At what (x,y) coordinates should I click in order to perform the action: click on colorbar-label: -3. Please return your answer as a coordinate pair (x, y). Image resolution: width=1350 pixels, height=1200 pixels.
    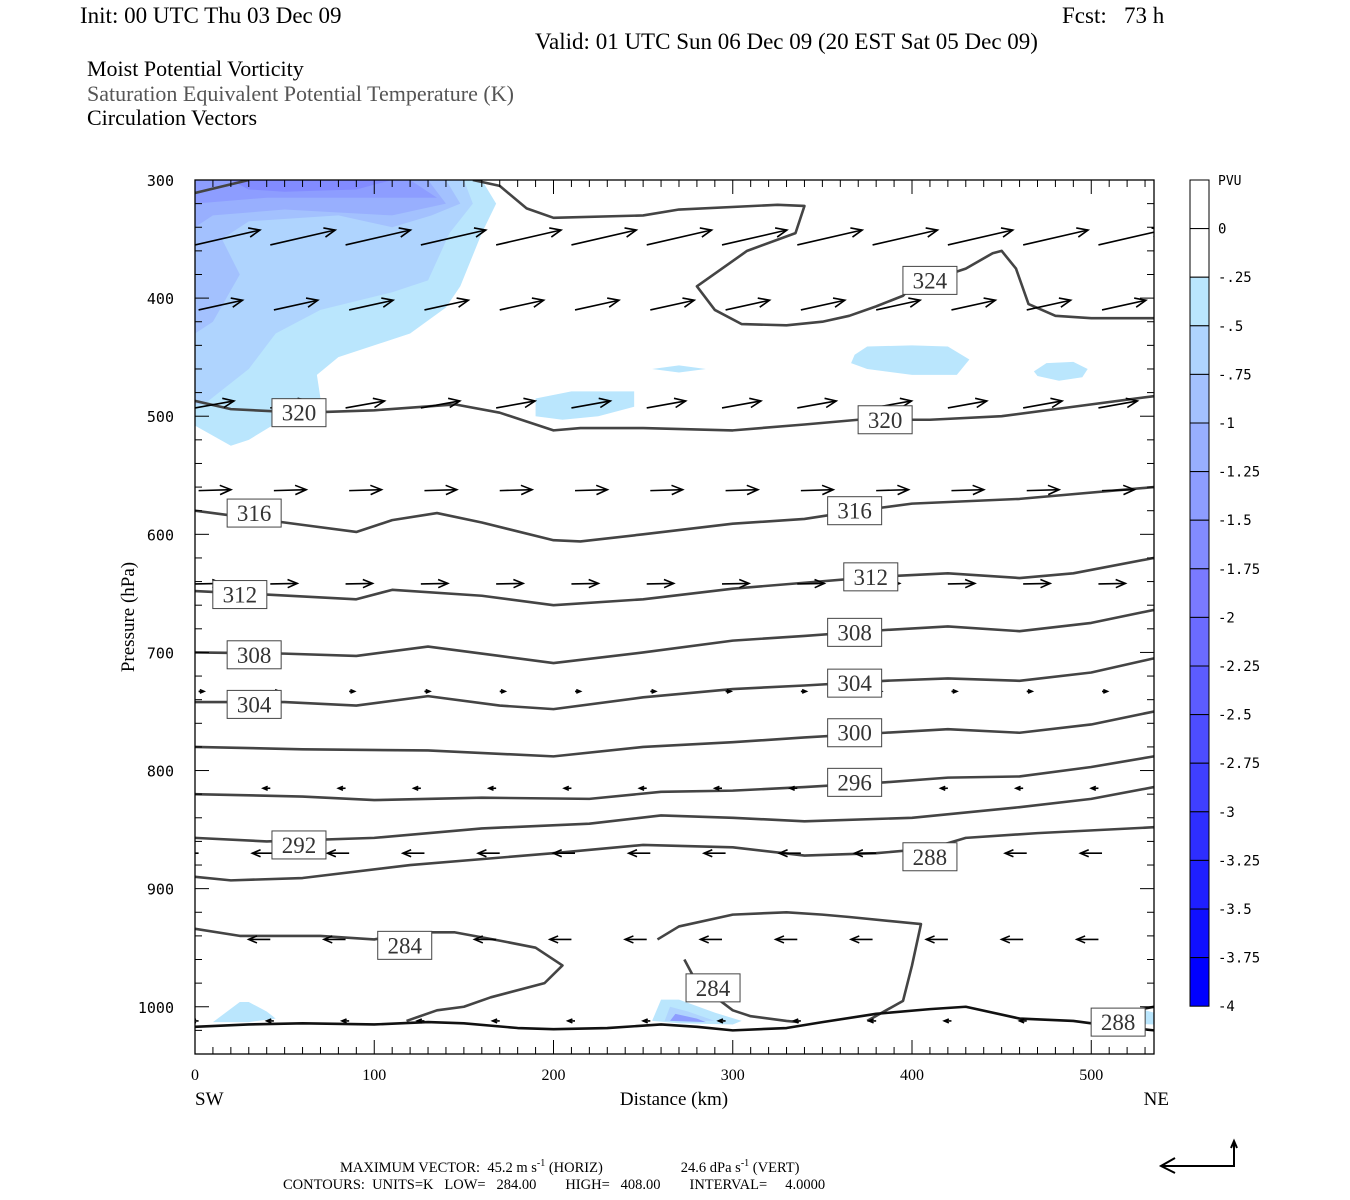
    Looking at the image, I should click on (1226, 813).